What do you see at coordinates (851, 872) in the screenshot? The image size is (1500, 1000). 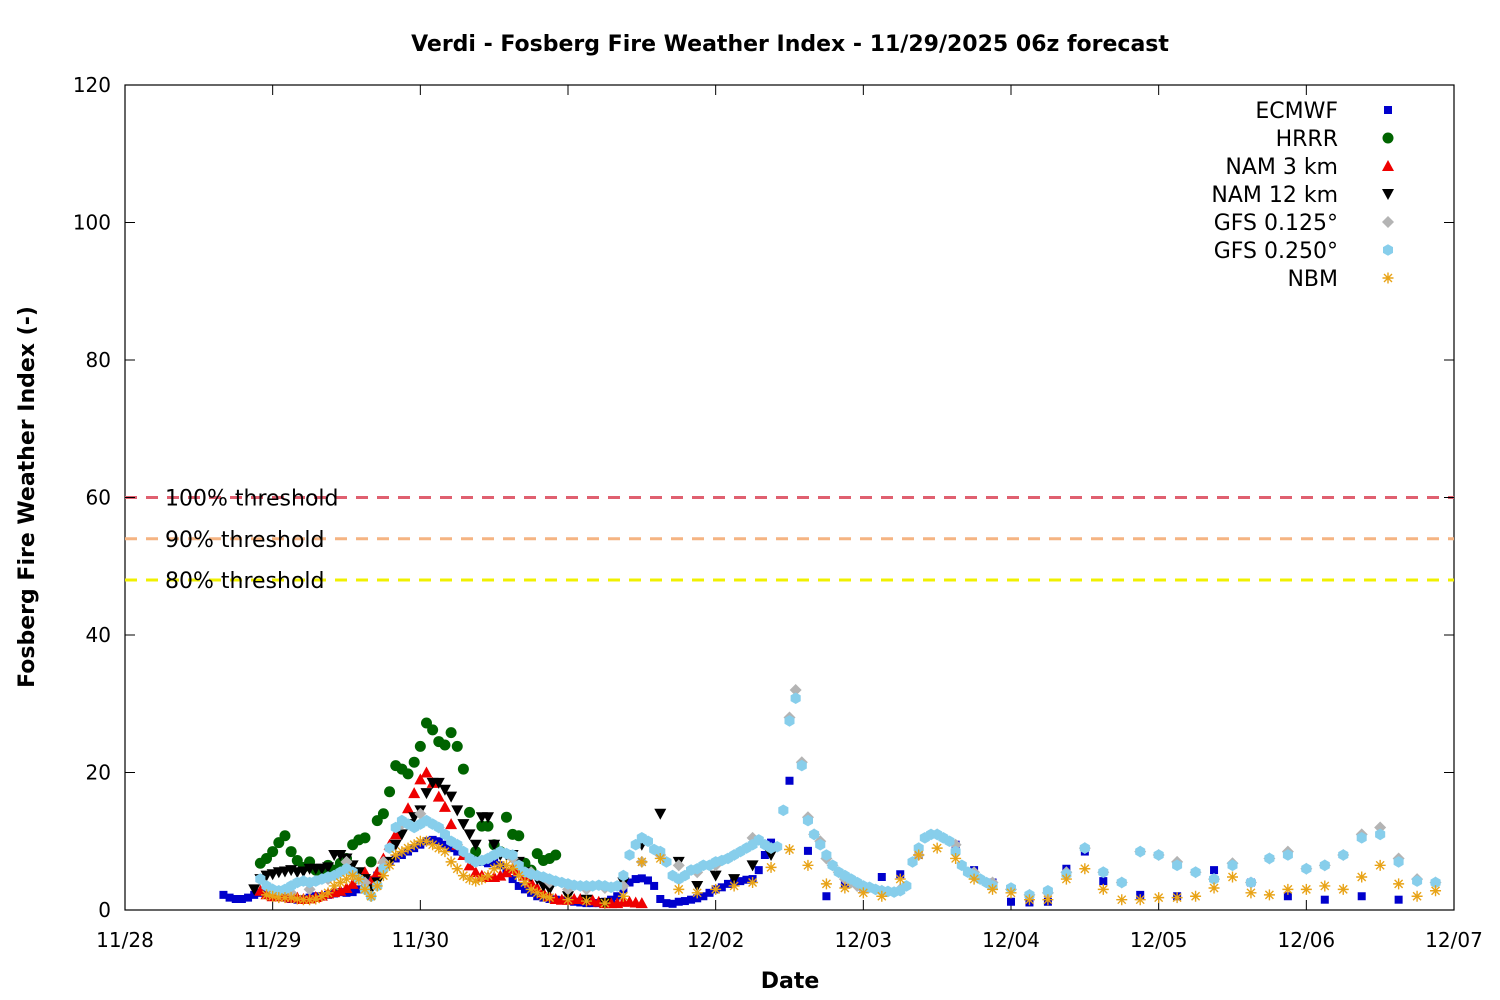 I see `series-nbm` at bounding box center [851, 872].